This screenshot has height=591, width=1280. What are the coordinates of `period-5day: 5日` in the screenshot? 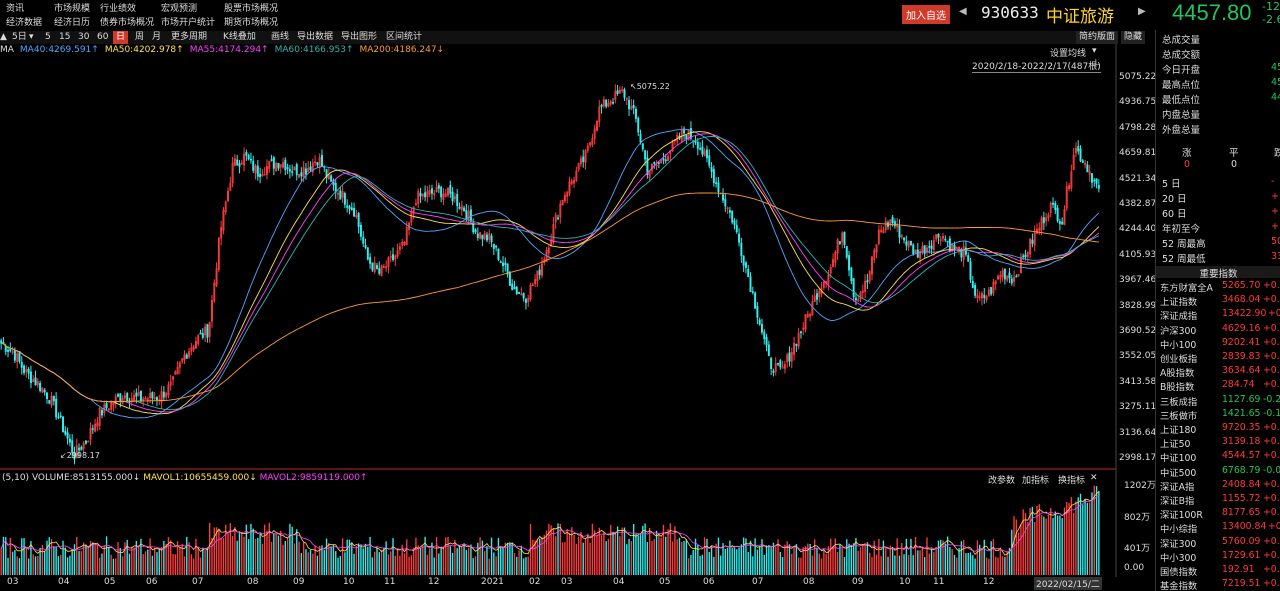 It's located at (19, 37).